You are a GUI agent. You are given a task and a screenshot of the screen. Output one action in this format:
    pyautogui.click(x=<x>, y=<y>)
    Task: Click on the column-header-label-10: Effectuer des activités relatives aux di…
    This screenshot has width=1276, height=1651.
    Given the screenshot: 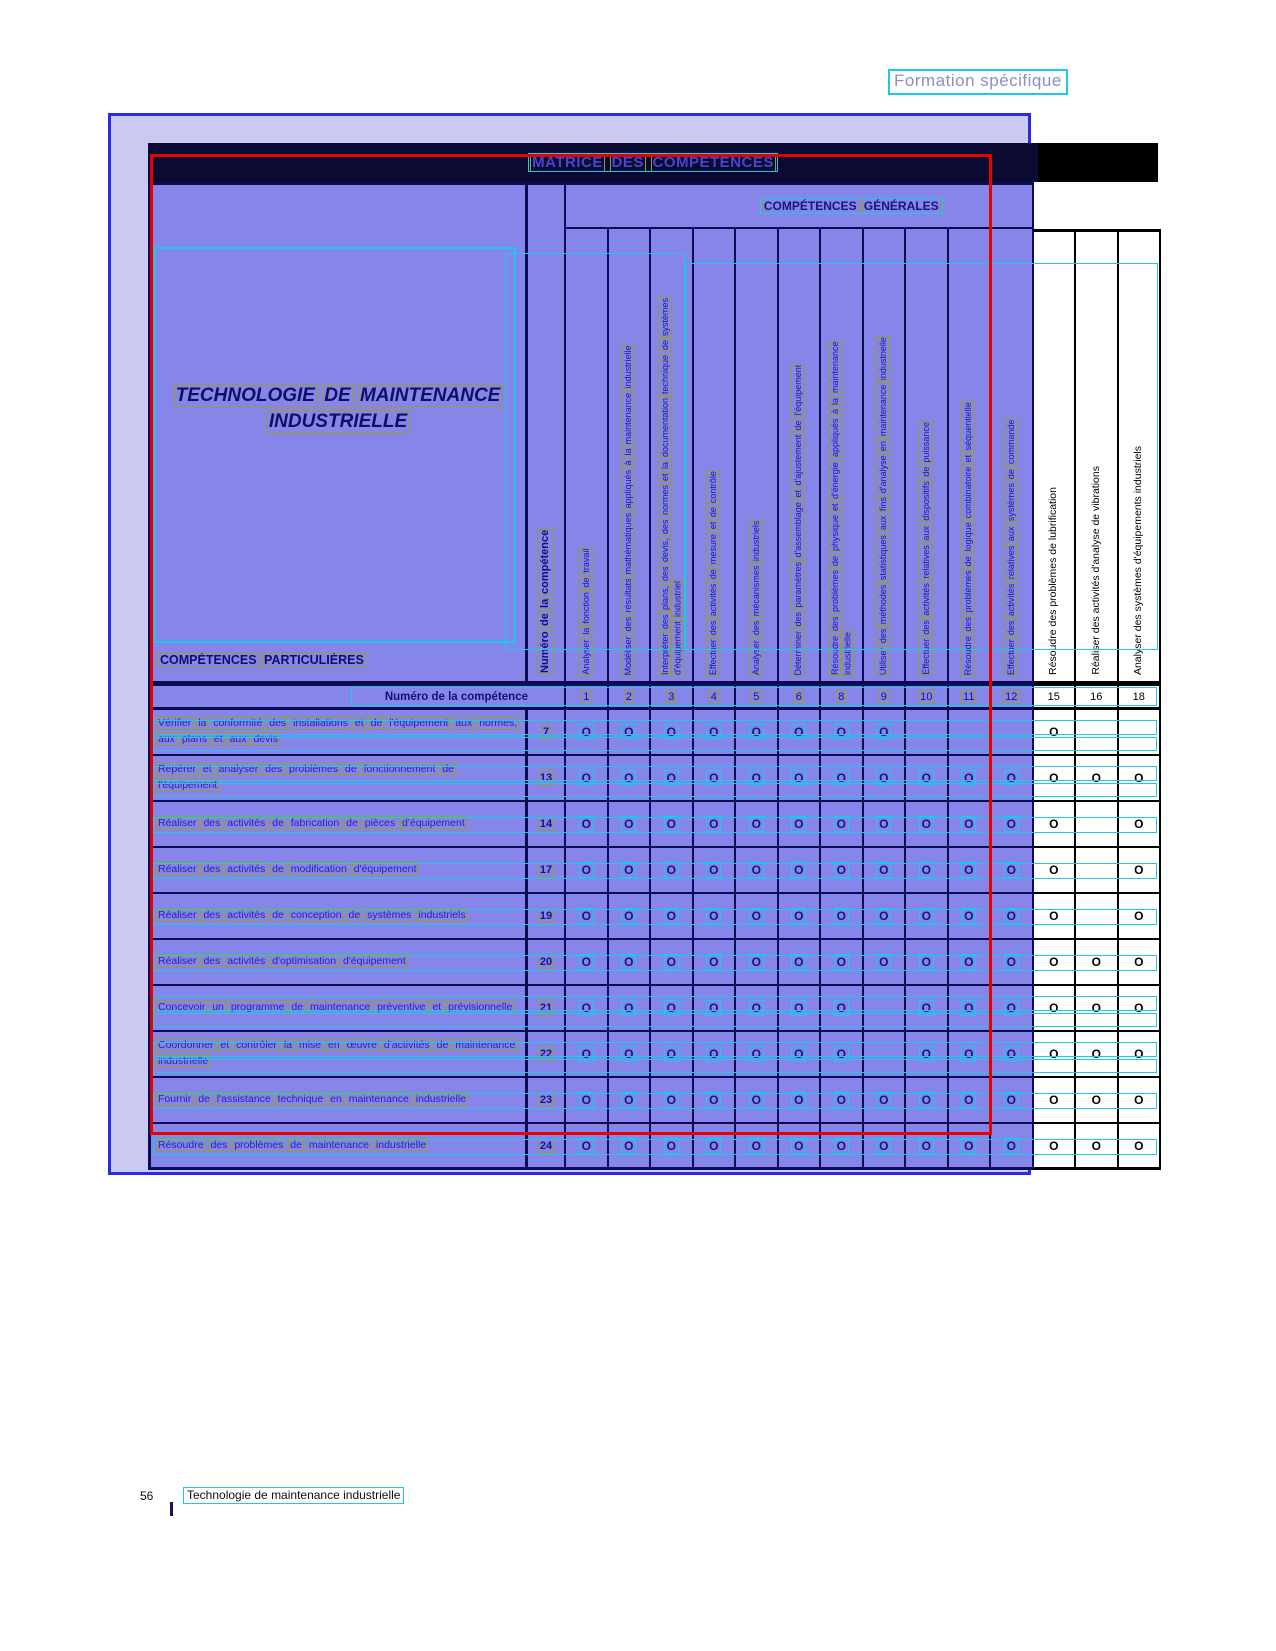 What is the action you would take?
    pyautogui.click(x=925, y=548)
    